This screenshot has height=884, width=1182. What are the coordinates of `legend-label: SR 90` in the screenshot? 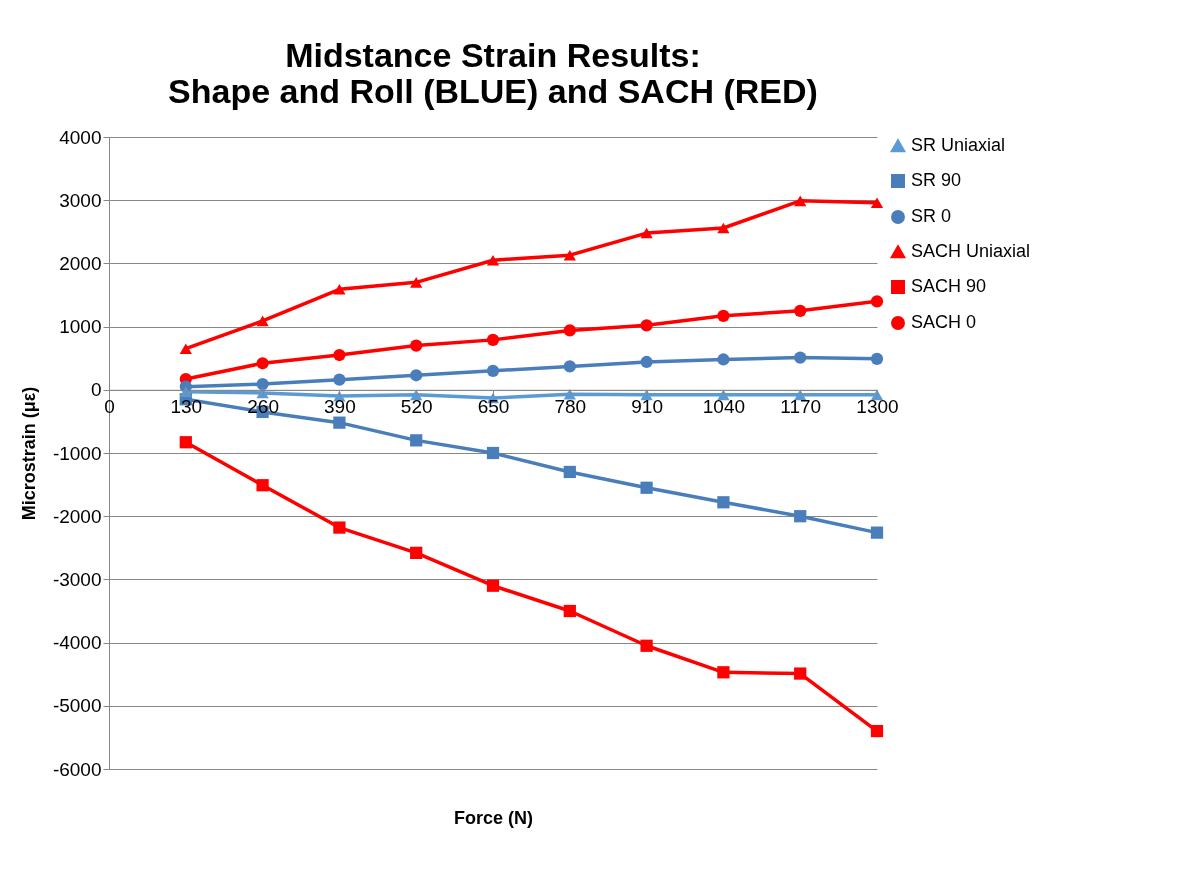 It's located at (936, 180).